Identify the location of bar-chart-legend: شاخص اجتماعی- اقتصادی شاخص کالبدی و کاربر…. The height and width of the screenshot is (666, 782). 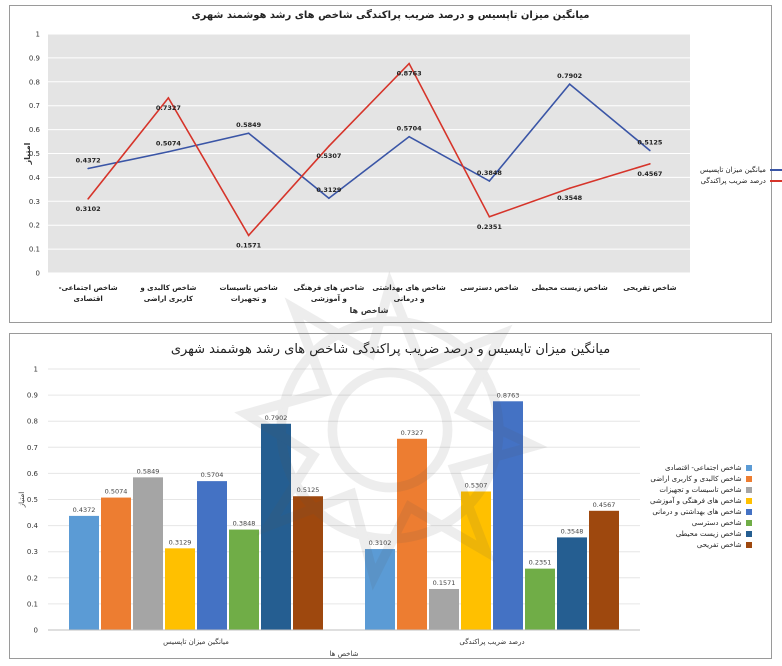
(701, 506).